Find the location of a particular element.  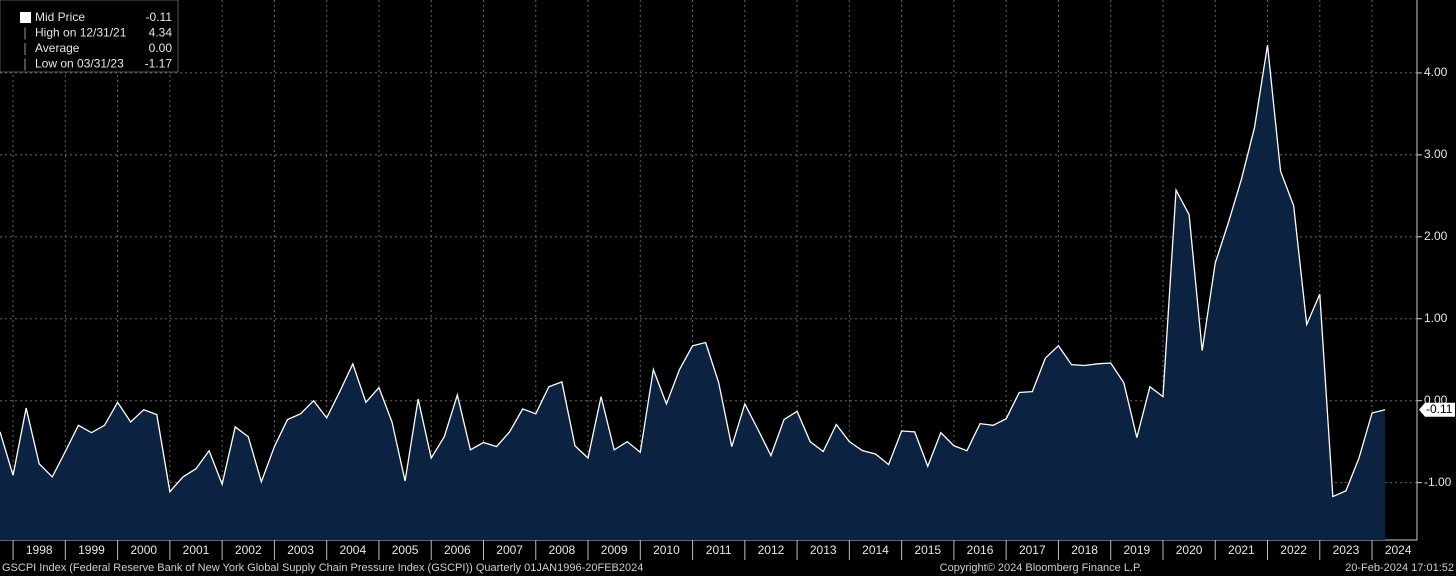

legend-swatch is located at coordinates (25, 17).